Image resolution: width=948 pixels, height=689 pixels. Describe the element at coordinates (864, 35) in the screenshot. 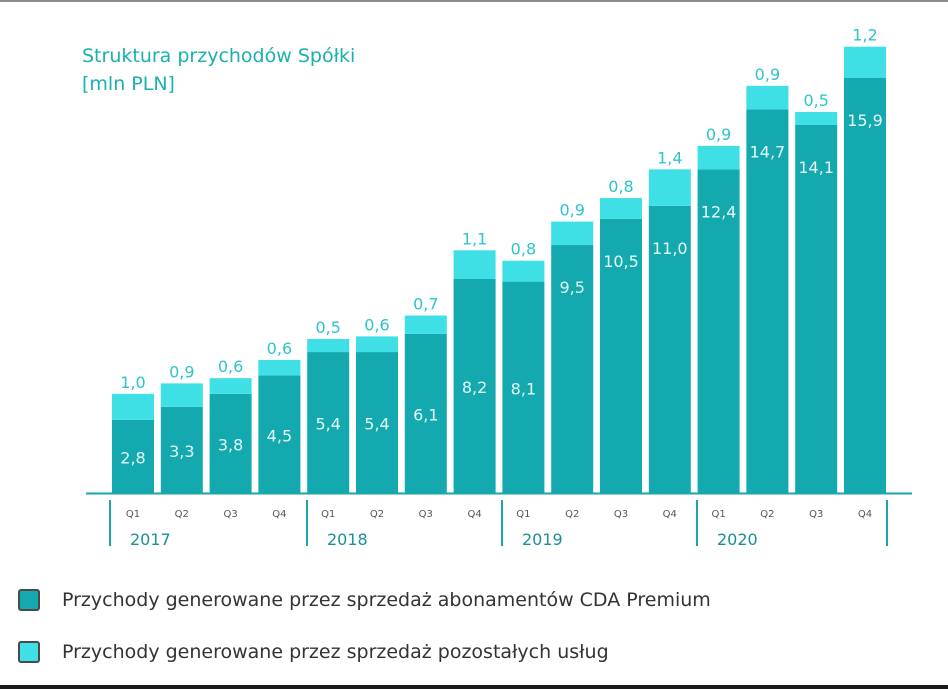

I see `data-label-other-16: 1,2` at that location.